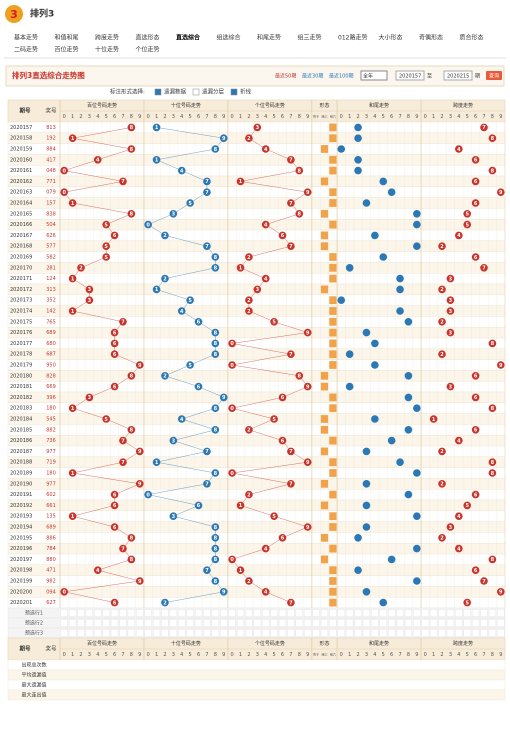 The width and height of the screenshot is (510, 735). I want to click on nav-tab: 和尾走势, so click(269, 38).